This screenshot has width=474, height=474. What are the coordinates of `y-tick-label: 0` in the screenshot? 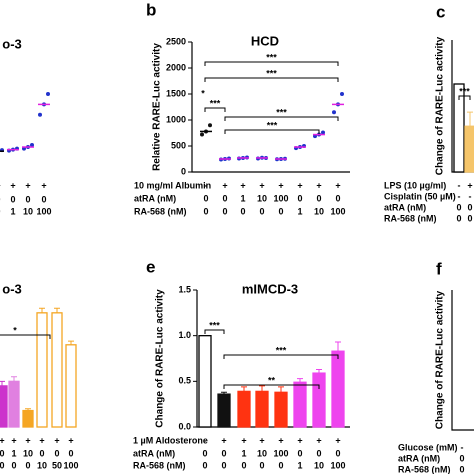 It's located at (183, 171).